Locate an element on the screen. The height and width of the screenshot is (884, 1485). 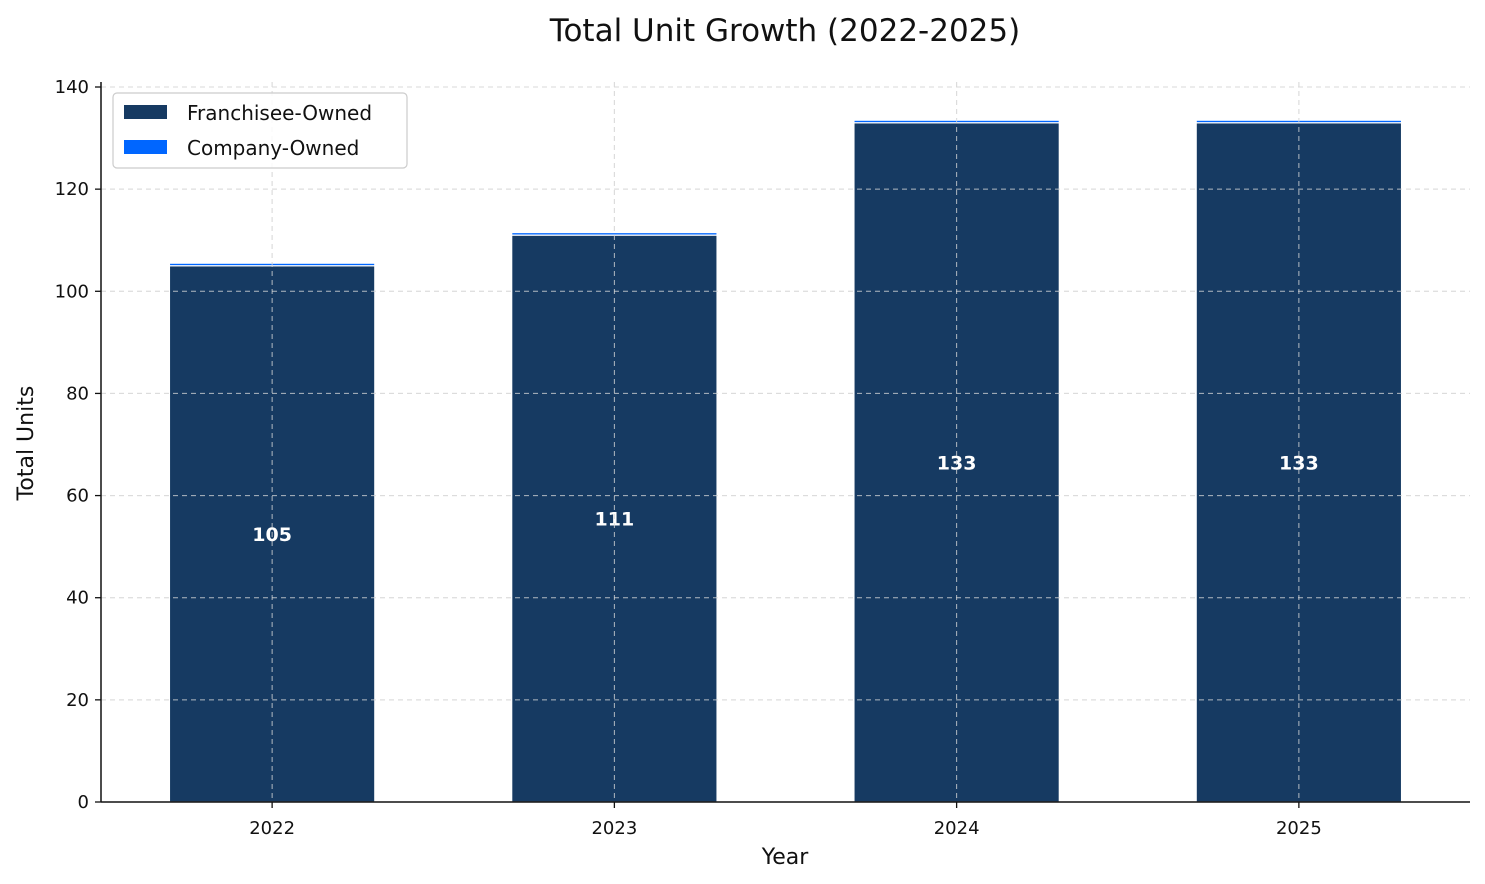
y-tick-label: 80 is located at coordinates (77, 393).